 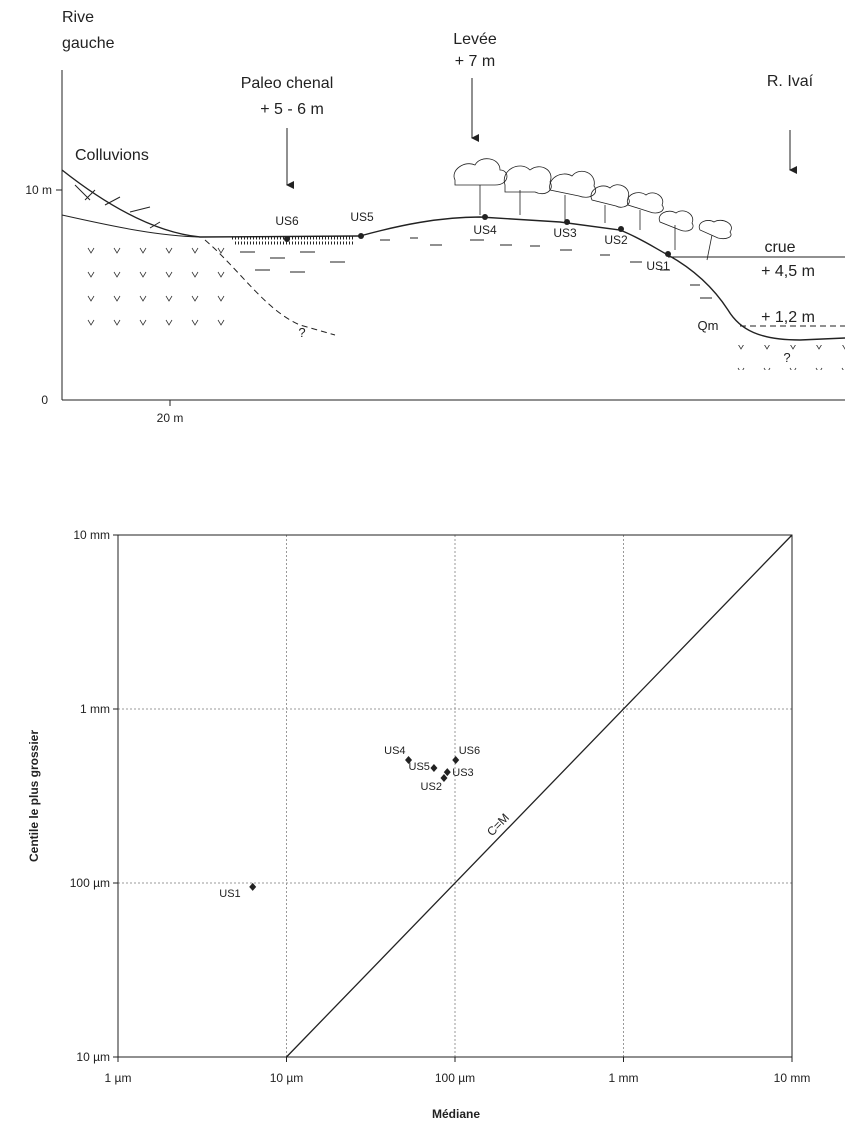 What do you see at coordinates (475, 39) in the screenshot?
I see `label: Levée` at bounding box center [475, 39].